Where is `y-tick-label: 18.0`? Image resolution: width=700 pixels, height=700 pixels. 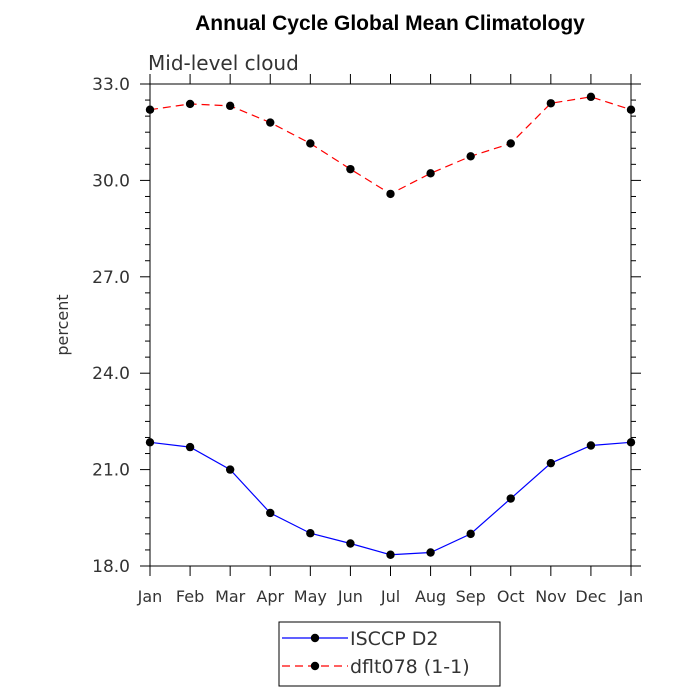
y-tick-label: 18.0 is located at coordinates (111, 567).